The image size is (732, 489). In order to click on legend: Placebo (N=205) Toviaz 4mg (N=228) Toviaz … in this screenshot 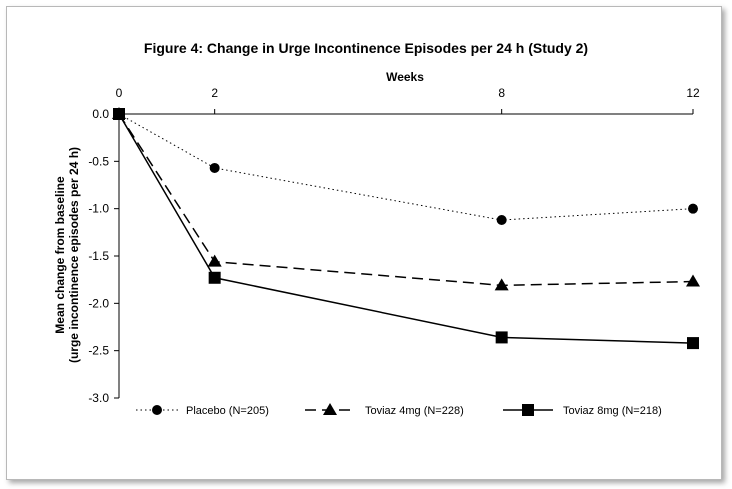, I will do `click(399, 410)`.